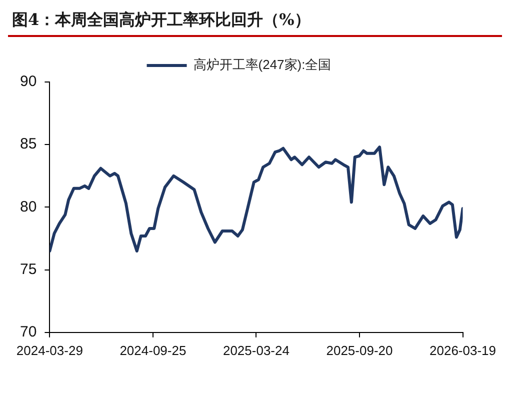 This screenshot has width=510, height=412. I want to click on y-tick-label: 70, so click(28, 332).